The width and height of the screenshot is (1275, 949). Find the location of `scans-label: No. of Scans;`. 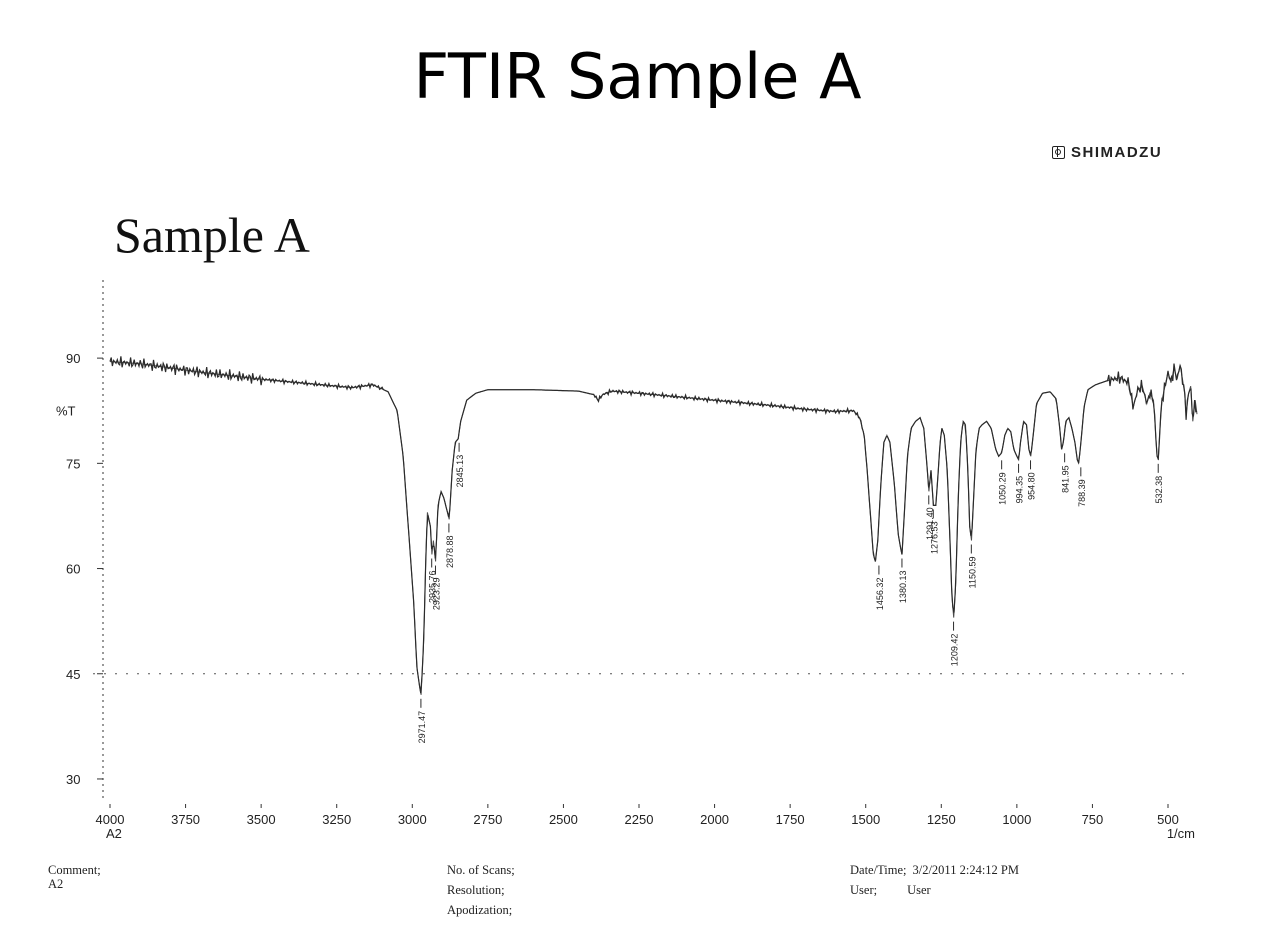

scans-label: No. of Scans; is located at coordinates (481, 870).